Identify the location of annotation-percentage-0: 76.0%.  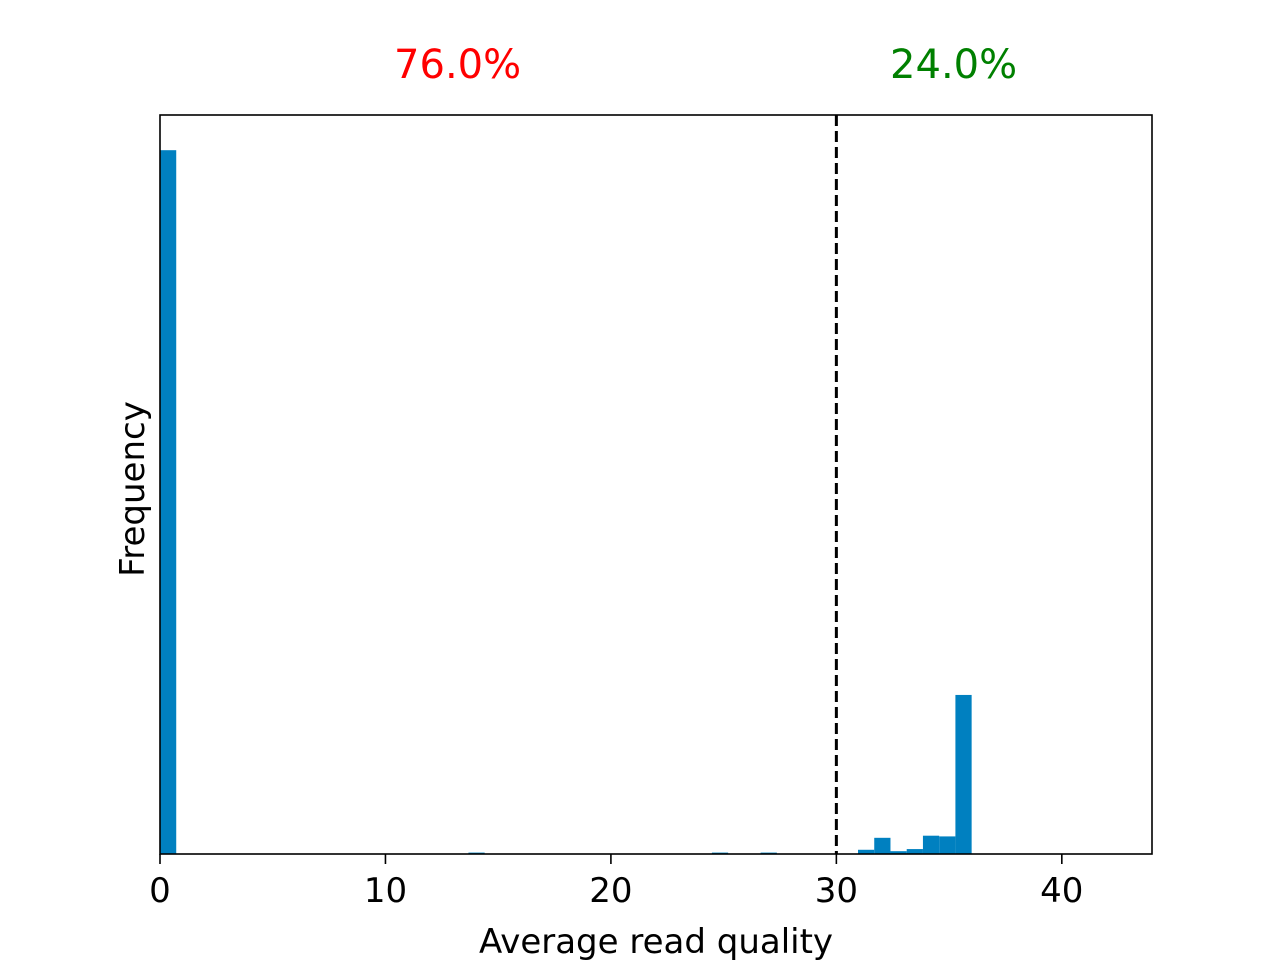
(457, 65).